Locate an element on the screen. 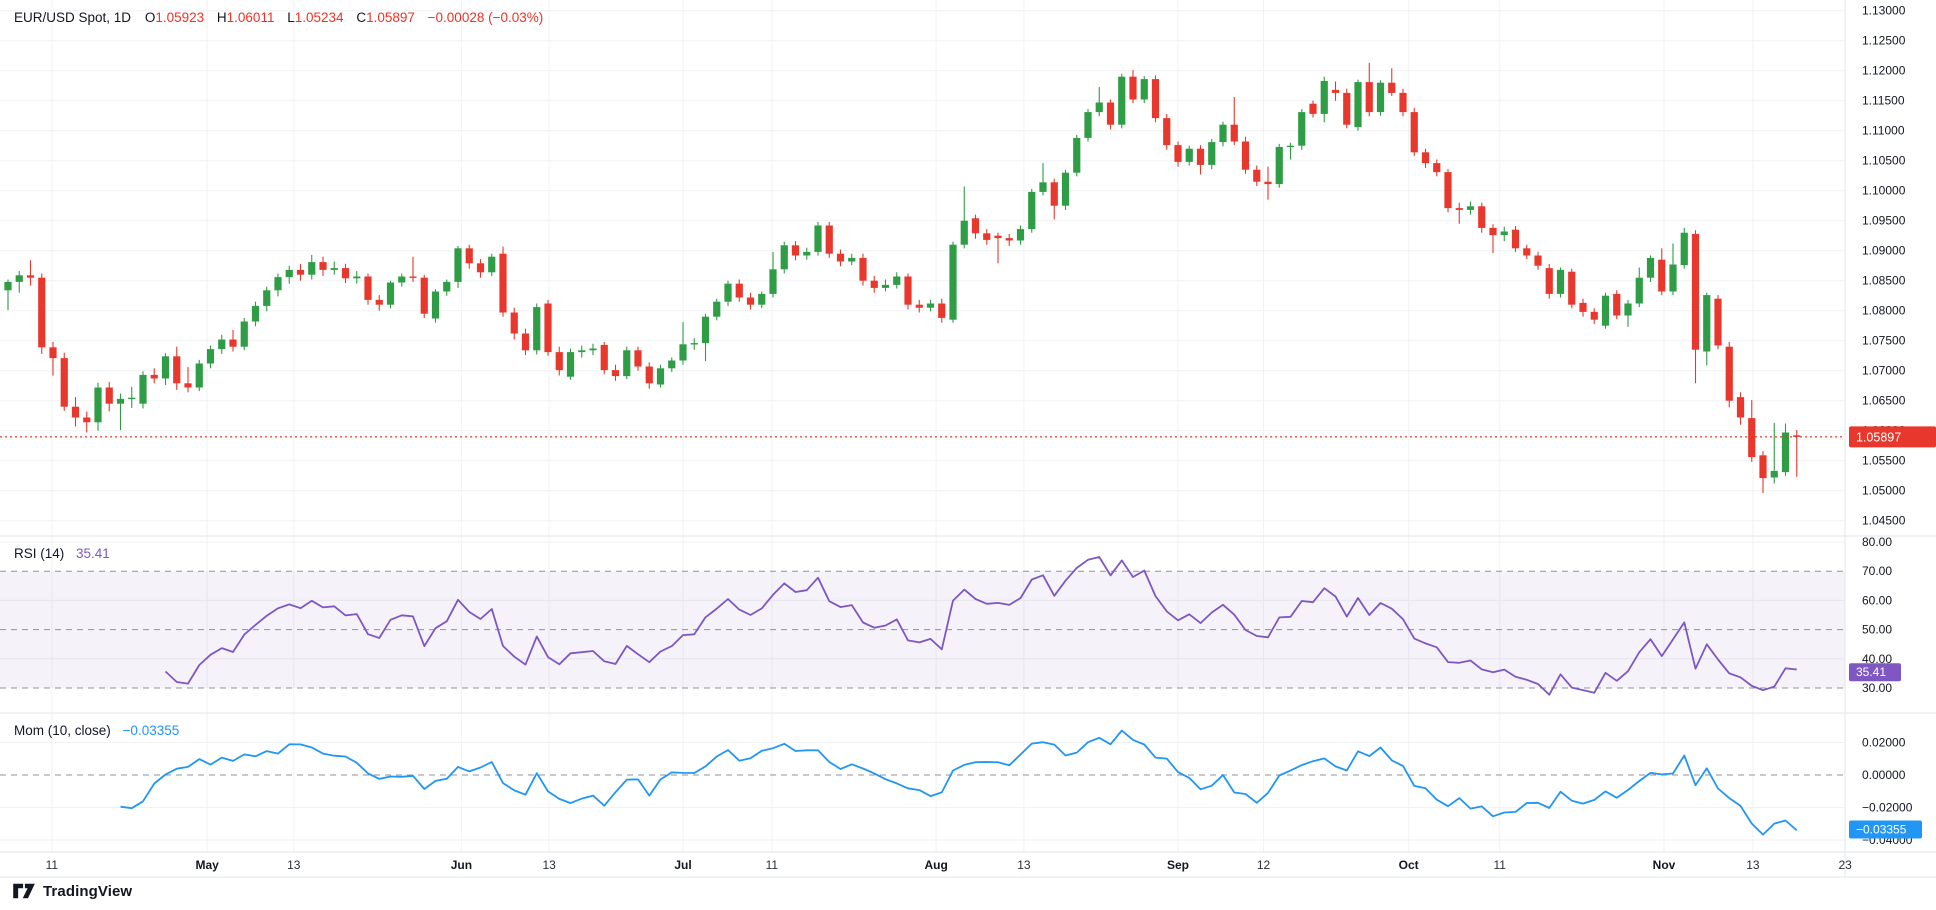  rsi-axis-label: 30.00 is located at coordinates (1877, 688).